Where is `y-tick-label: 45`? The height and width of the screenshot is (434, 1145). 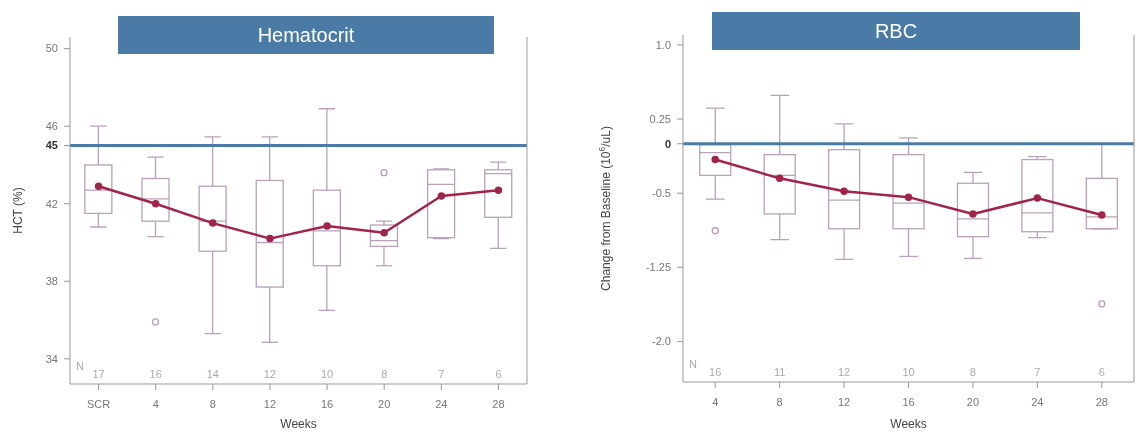 y-tick-label: 45 is located at coordinates (51, 145).